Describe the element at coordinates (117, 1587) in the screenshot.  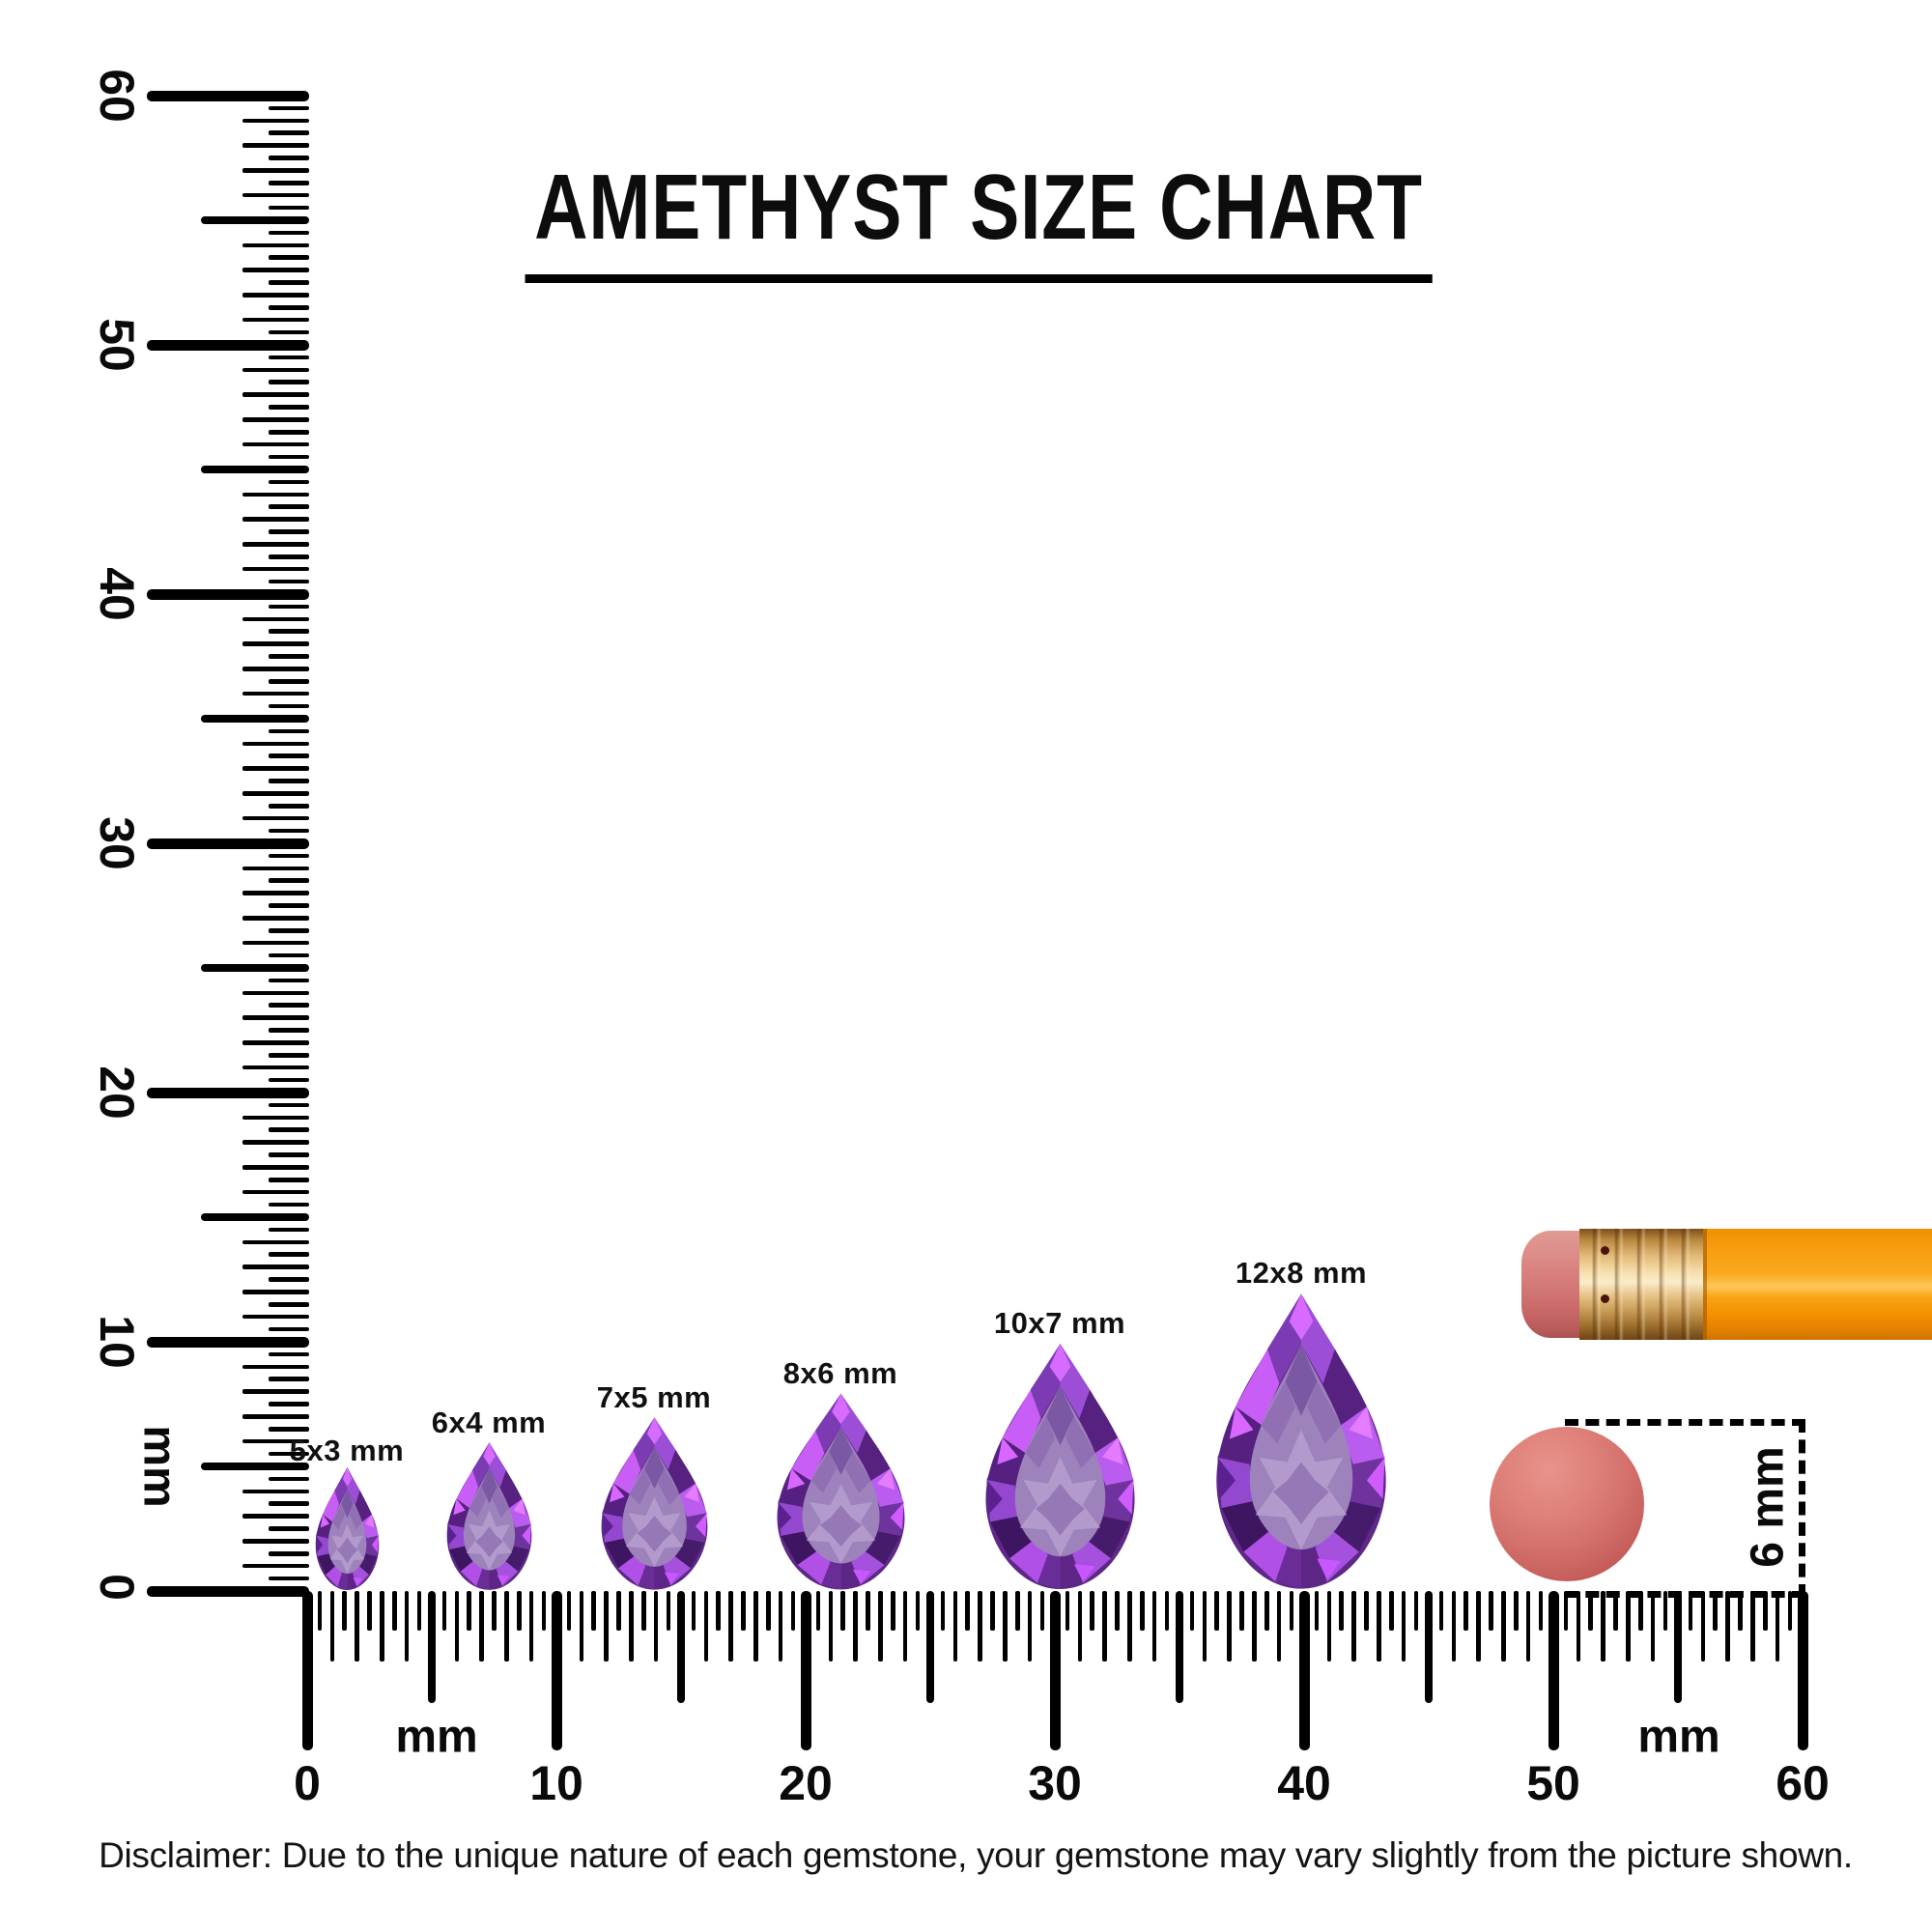
I see `v-ruler-label-0: 0` at that location.